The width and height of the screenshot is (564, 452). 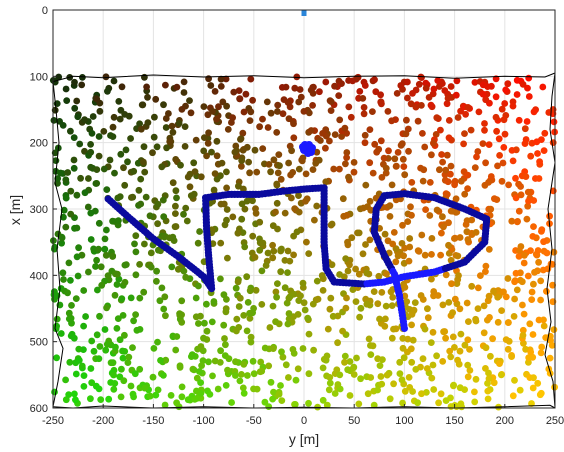 What do you see at coordinates (304, 439) in the screenshot?
I see `x-axis-label: y [m]` at bounding box center [304, 439].